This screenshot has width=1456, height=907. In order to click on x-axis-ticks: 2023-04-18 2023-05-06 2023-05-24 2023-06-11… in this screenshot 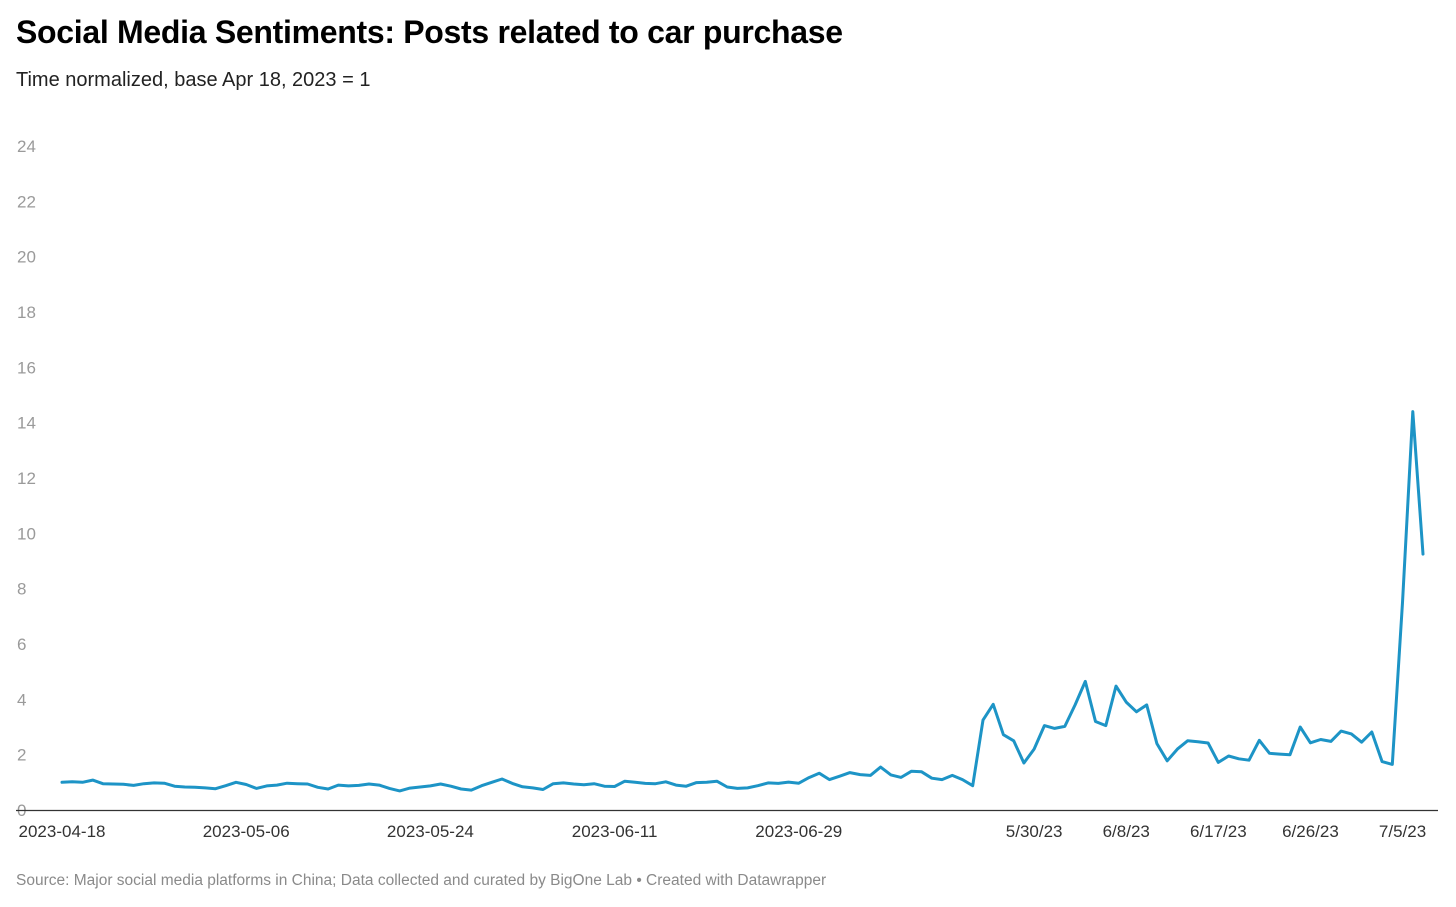, I will do `click(723, 831)`.